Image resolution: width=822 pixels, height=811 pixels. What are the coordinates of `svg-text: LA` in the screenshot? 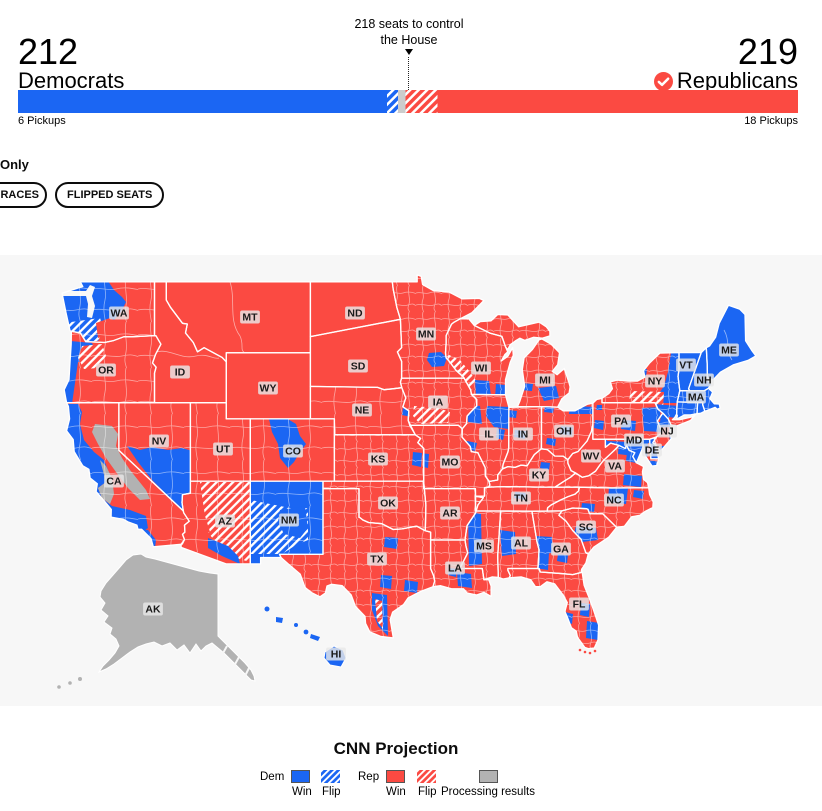 It's located at (455, 569).